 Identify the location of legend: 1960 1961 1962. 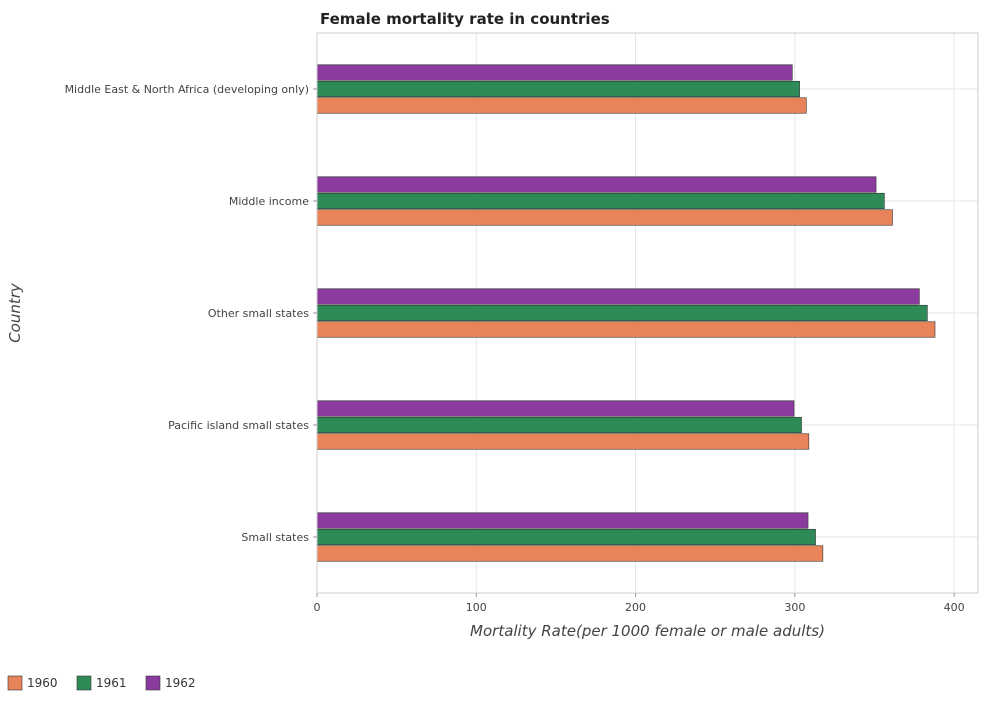
(101, 683).